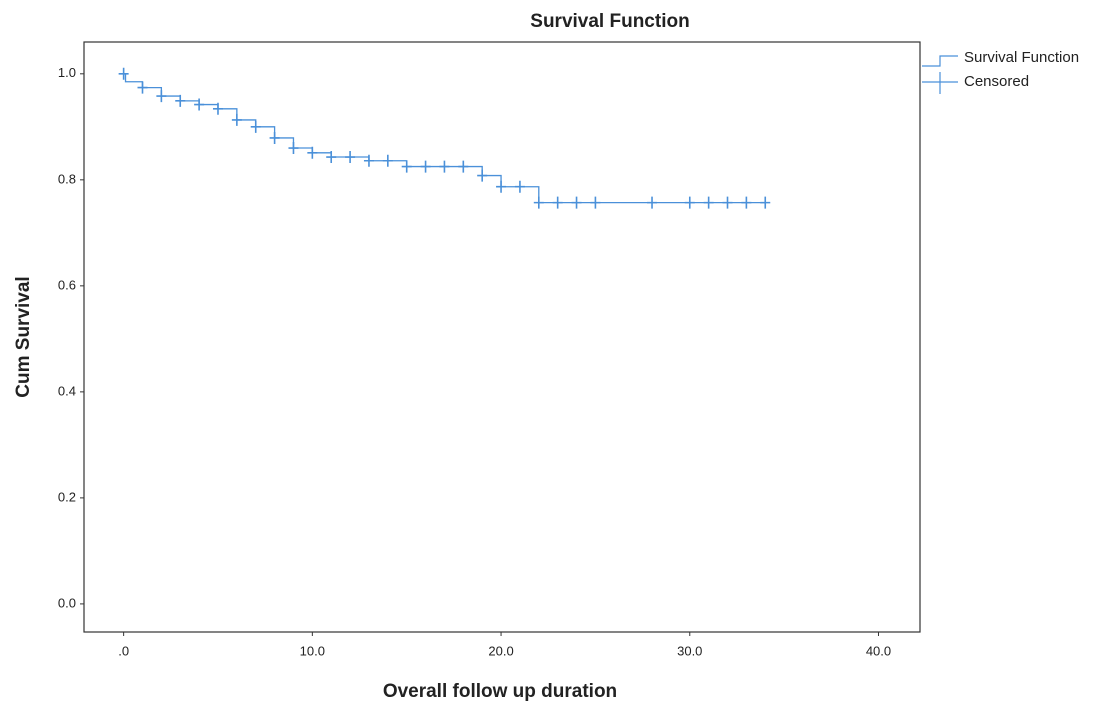 Image resolution: width=1108 pixels, height=714 pixels. Describe the element at coordinates (1021, 57) in the screenshot. I see `legend-label: Survival Function` at that location.